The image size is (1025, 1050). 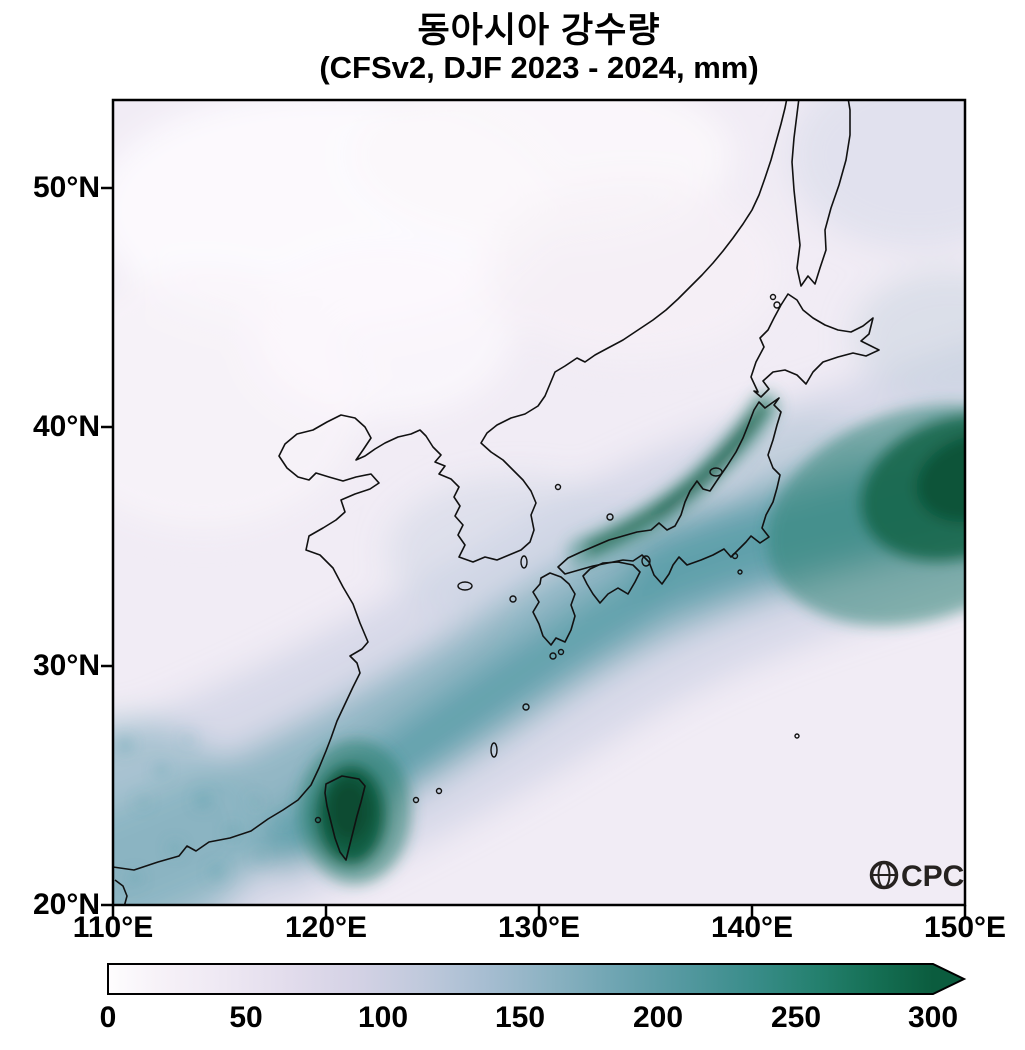 What do you see at coordinates (345, 818) in the screenshot?
I see `coastline-taiwan` at bounding box center [345, 818].